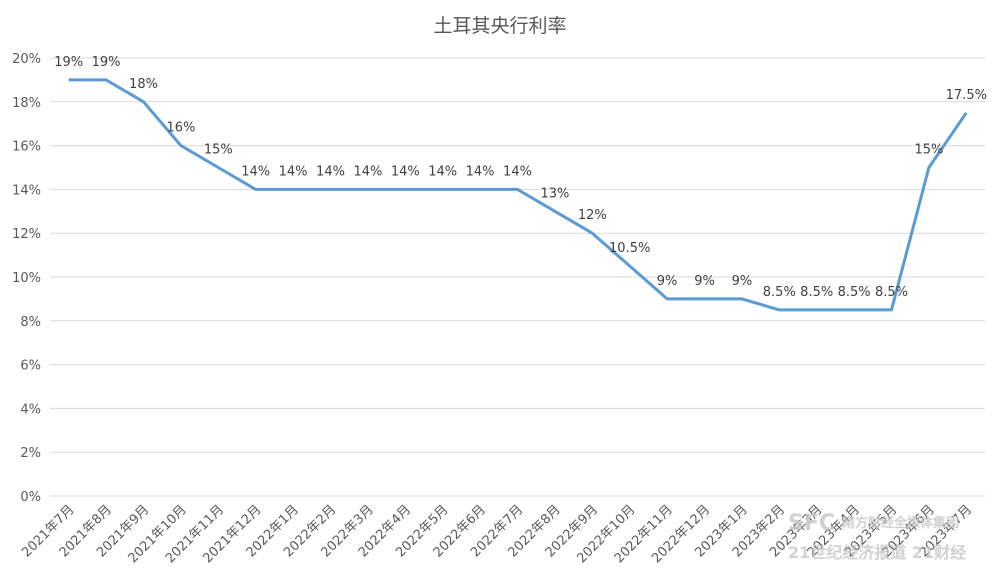  Describe the element at coordinates (900, 523) in the screenshot. I see `watermark-line1: 南方财经全媒体集团` at that location.